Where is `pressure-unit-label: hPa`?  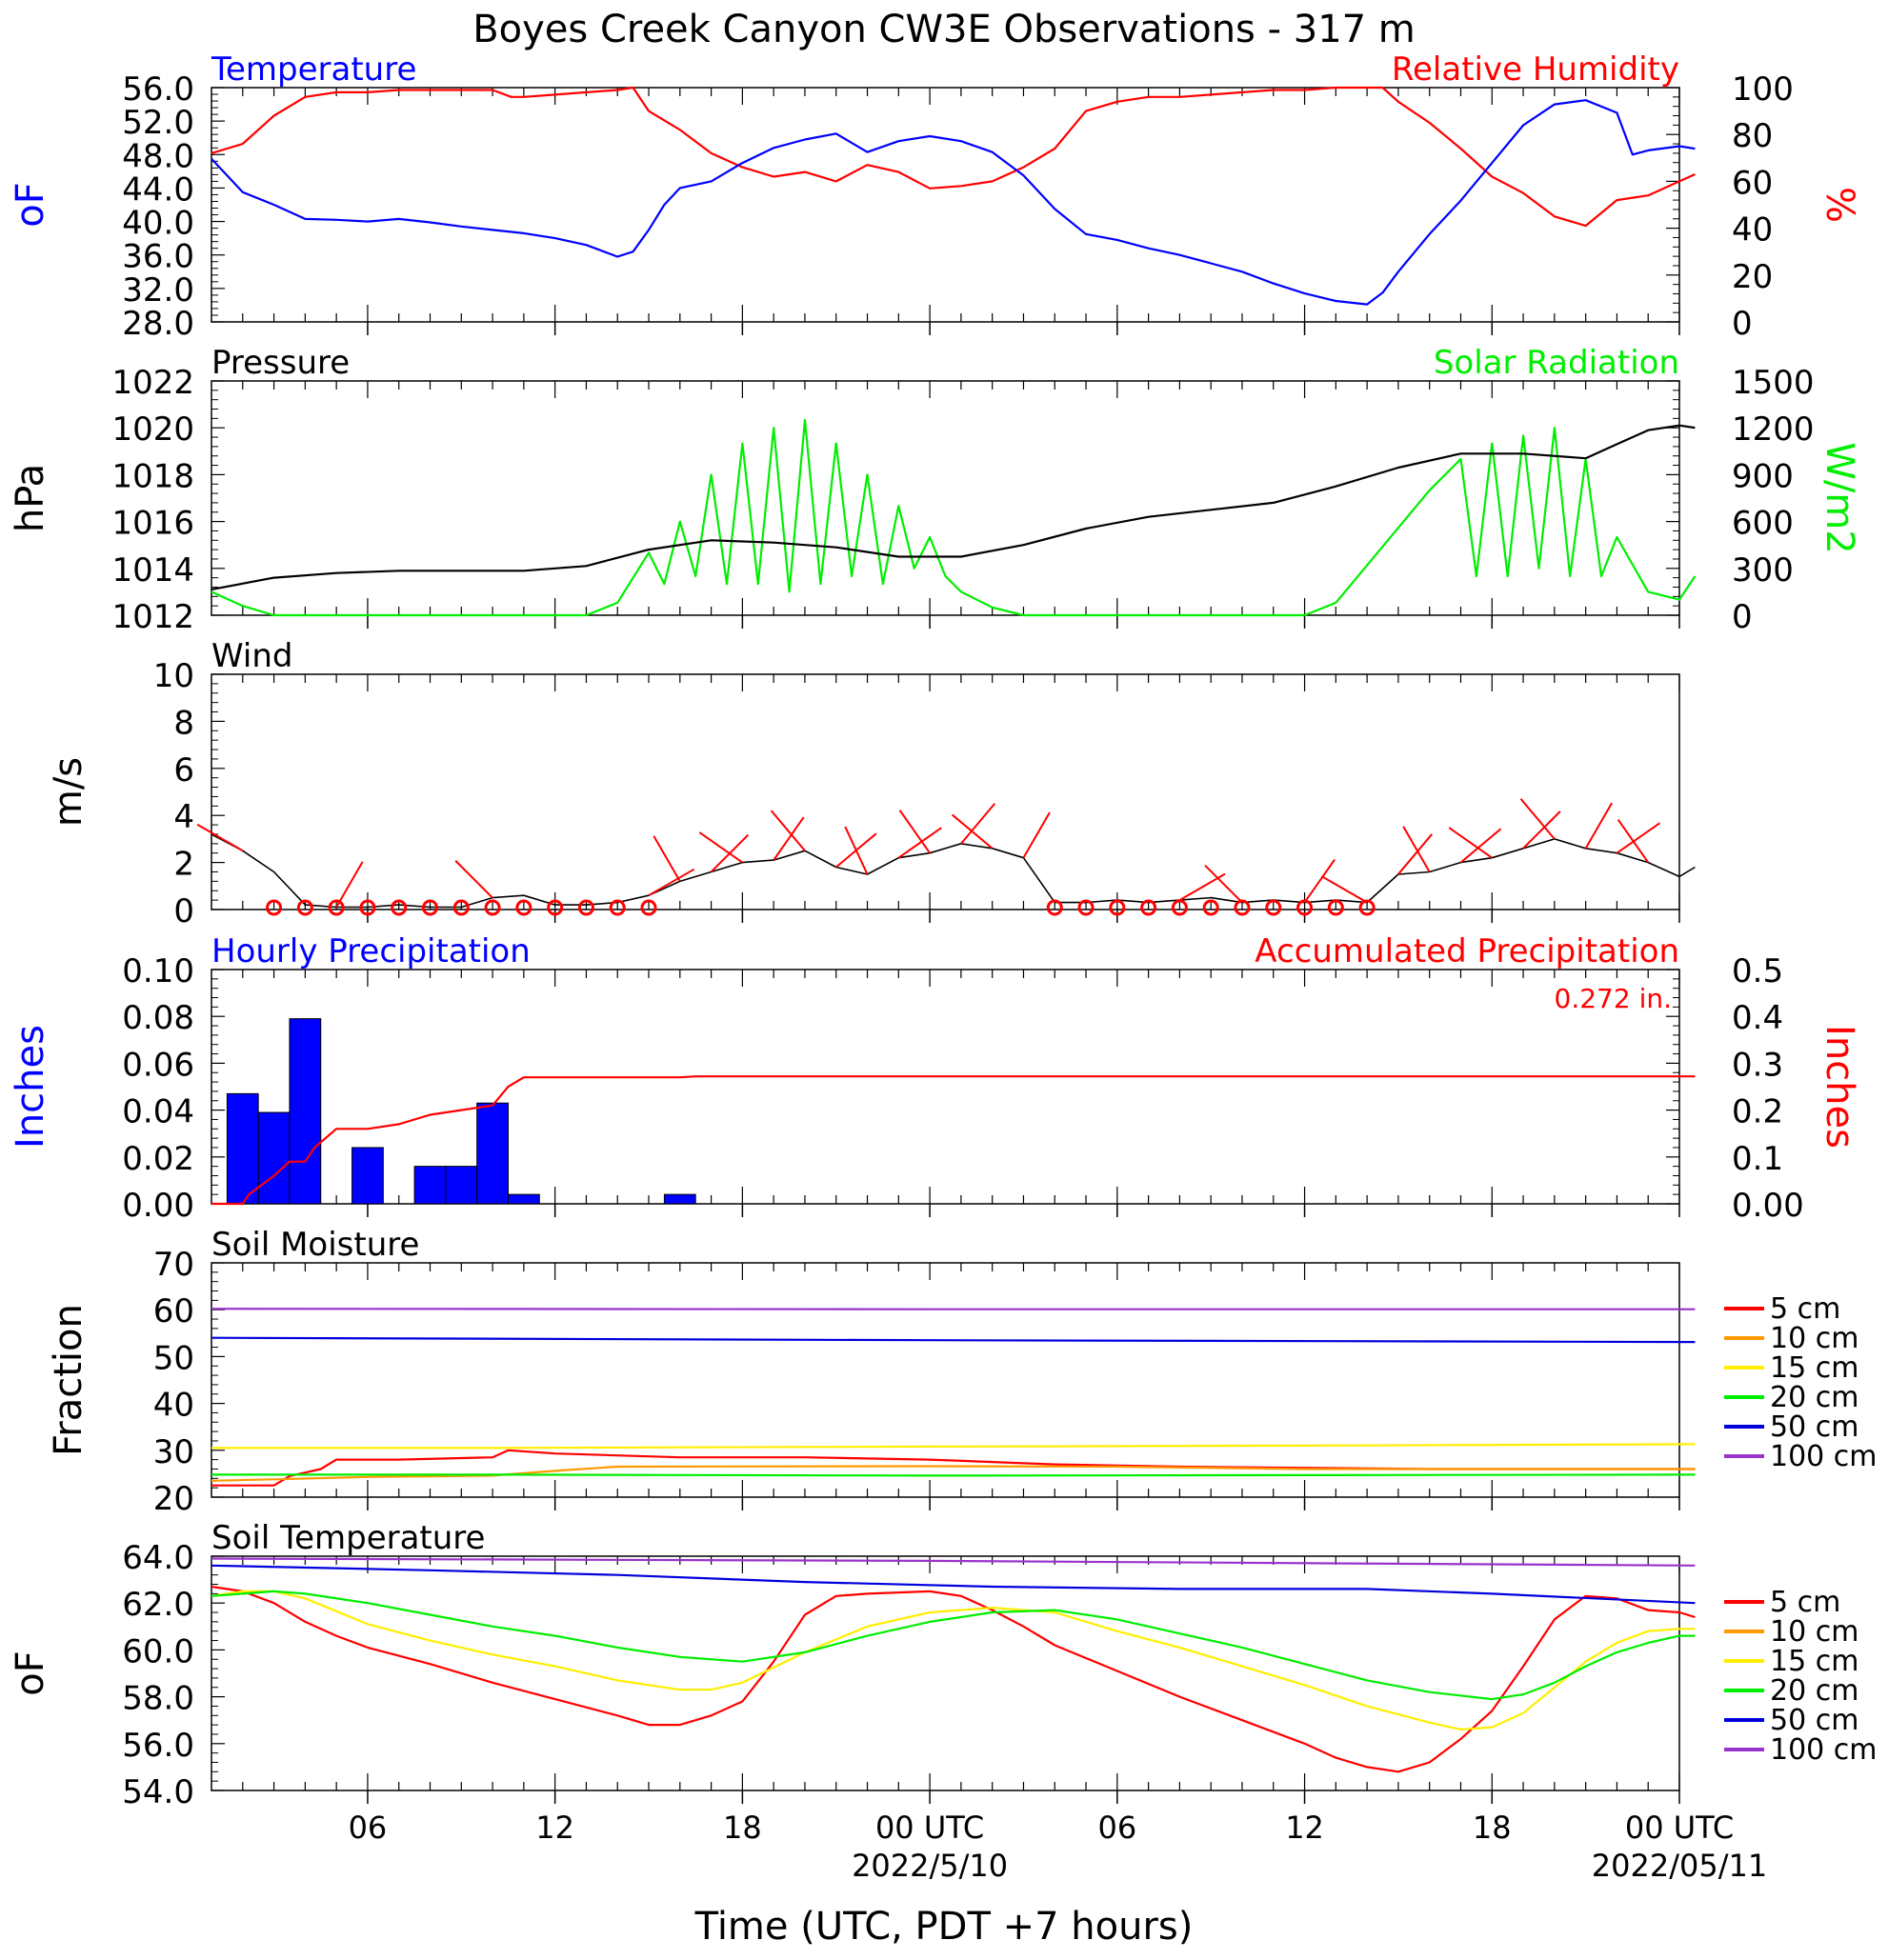 pressure-unit-label: hPa is located at coordinates (30, 498).